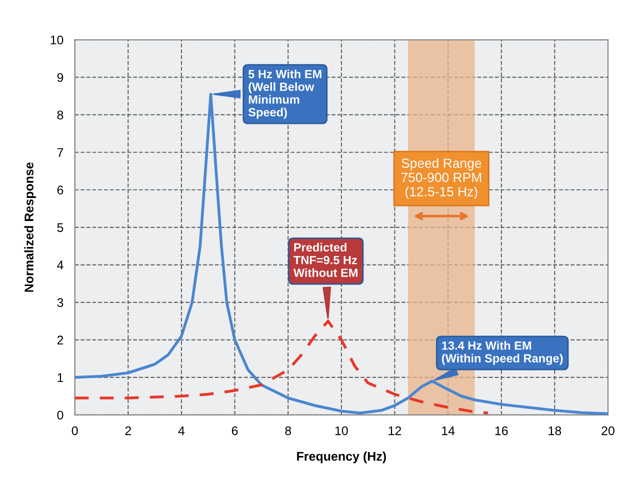  Describe the element at coordinates (448, 431) in the screenshot. I see `x-tick-label: 14` at that location.